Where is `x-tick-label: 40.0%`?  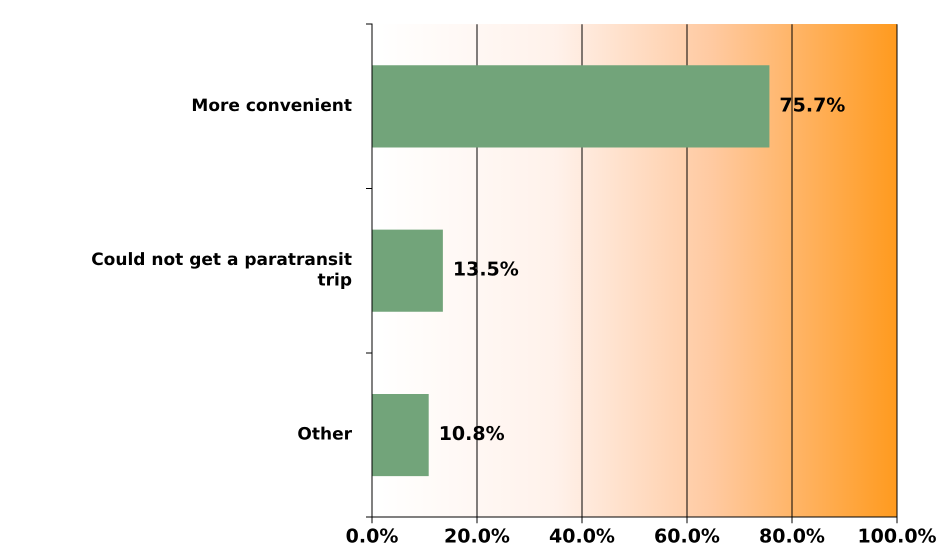 x-tick-label: 40.0% is located at coordinates (582, 537).